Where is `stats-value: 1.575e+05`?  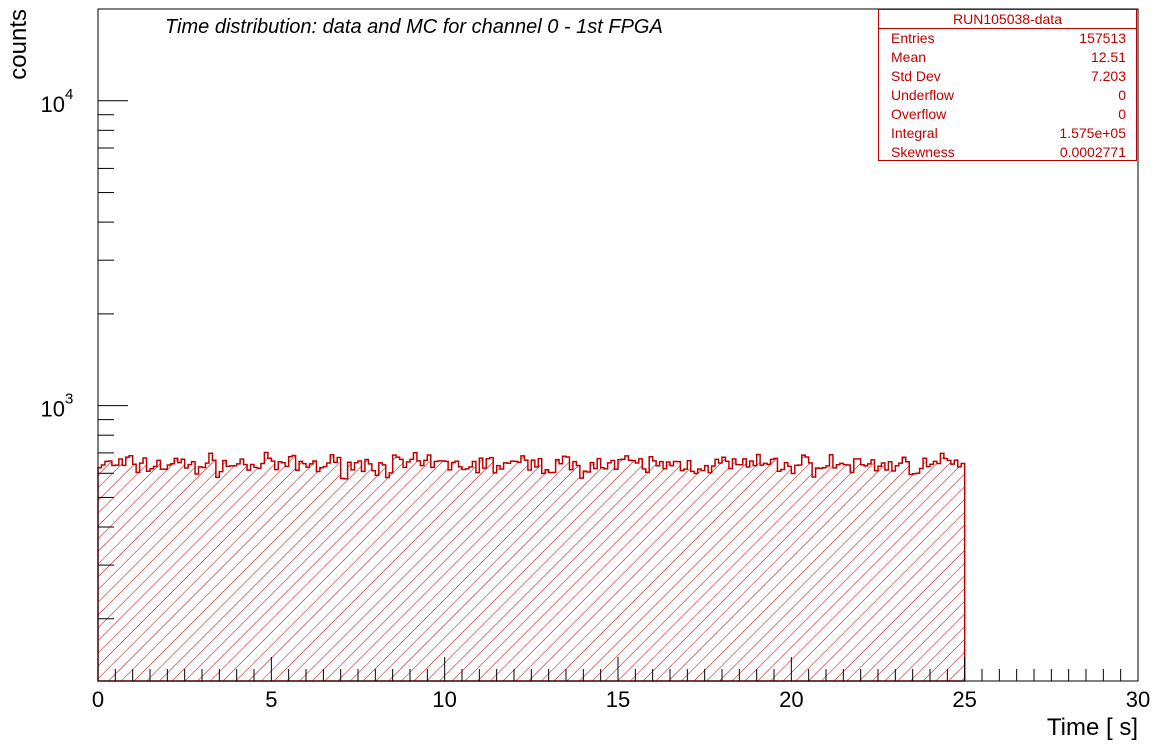 stats-value: 1.575e+05 is located at coordinates (1092, 133).